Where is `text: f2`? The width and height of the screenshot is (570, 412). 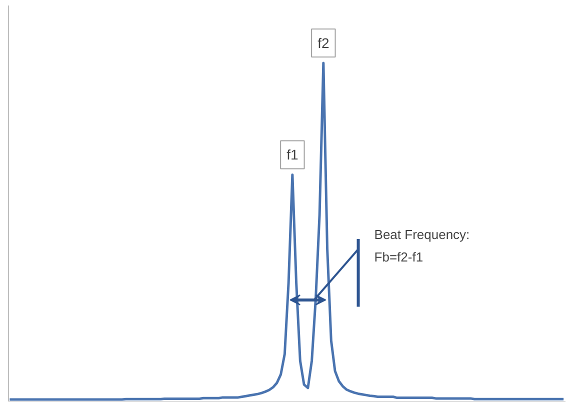
text: f2 is located at coordinates (324, 43).